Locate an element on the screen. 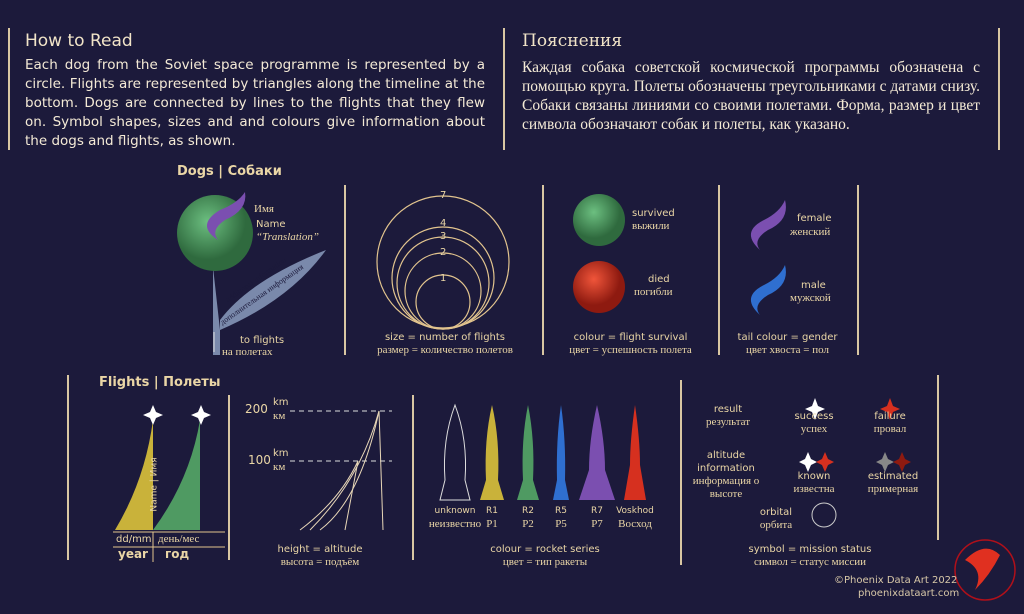  name-ru: Имя is located at coordinates (264, 209).